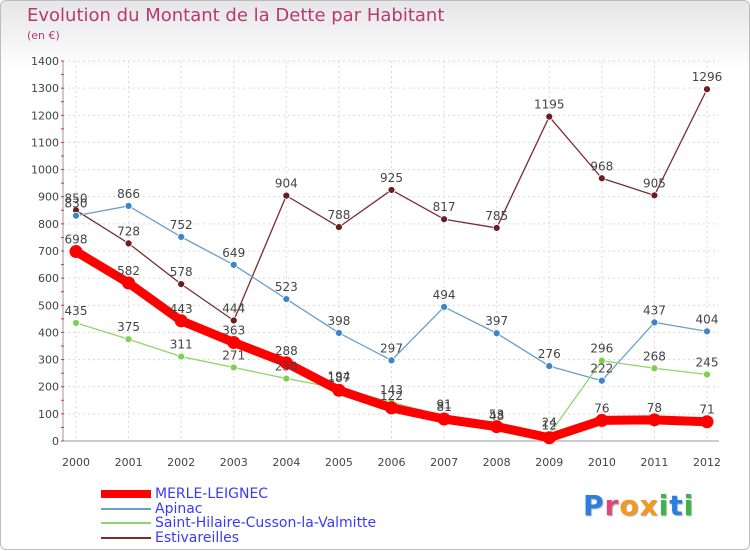 Image resolution: width=750 pixels, height=551 pixels. Describe the element at coordinates (128, 194) in the screenshot. I see `data-label: 866` at that location.